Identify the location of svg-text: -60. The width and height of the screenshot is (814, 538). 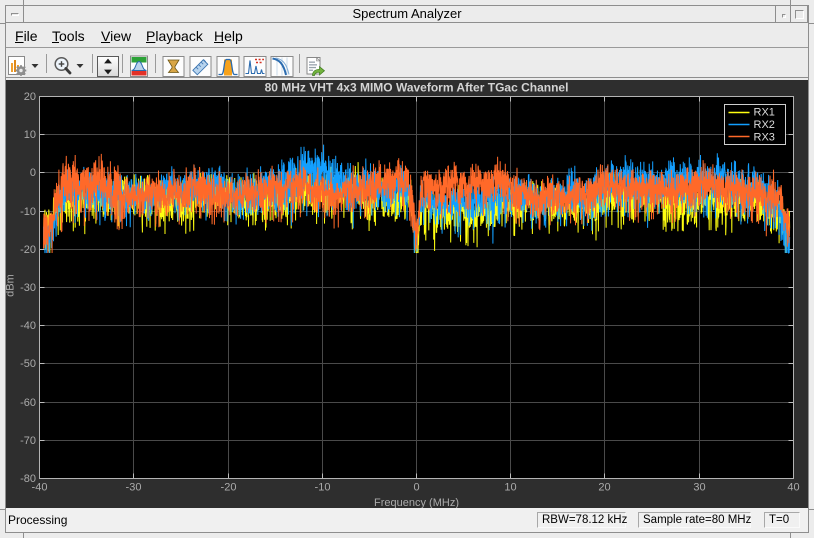
(28, 403).